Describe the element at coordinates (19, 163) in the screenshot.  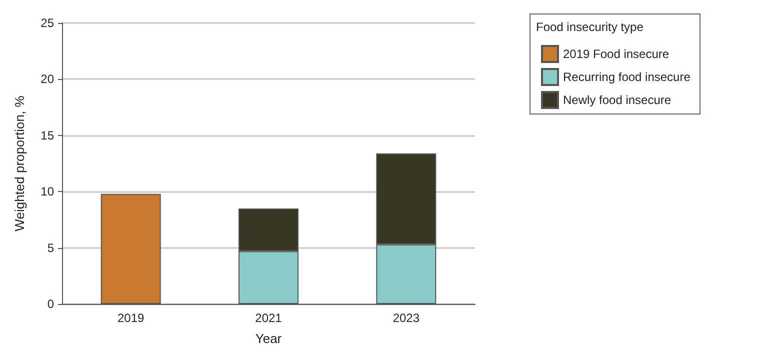
I see `y-axis-title: Weighted proportion, %` at that location.